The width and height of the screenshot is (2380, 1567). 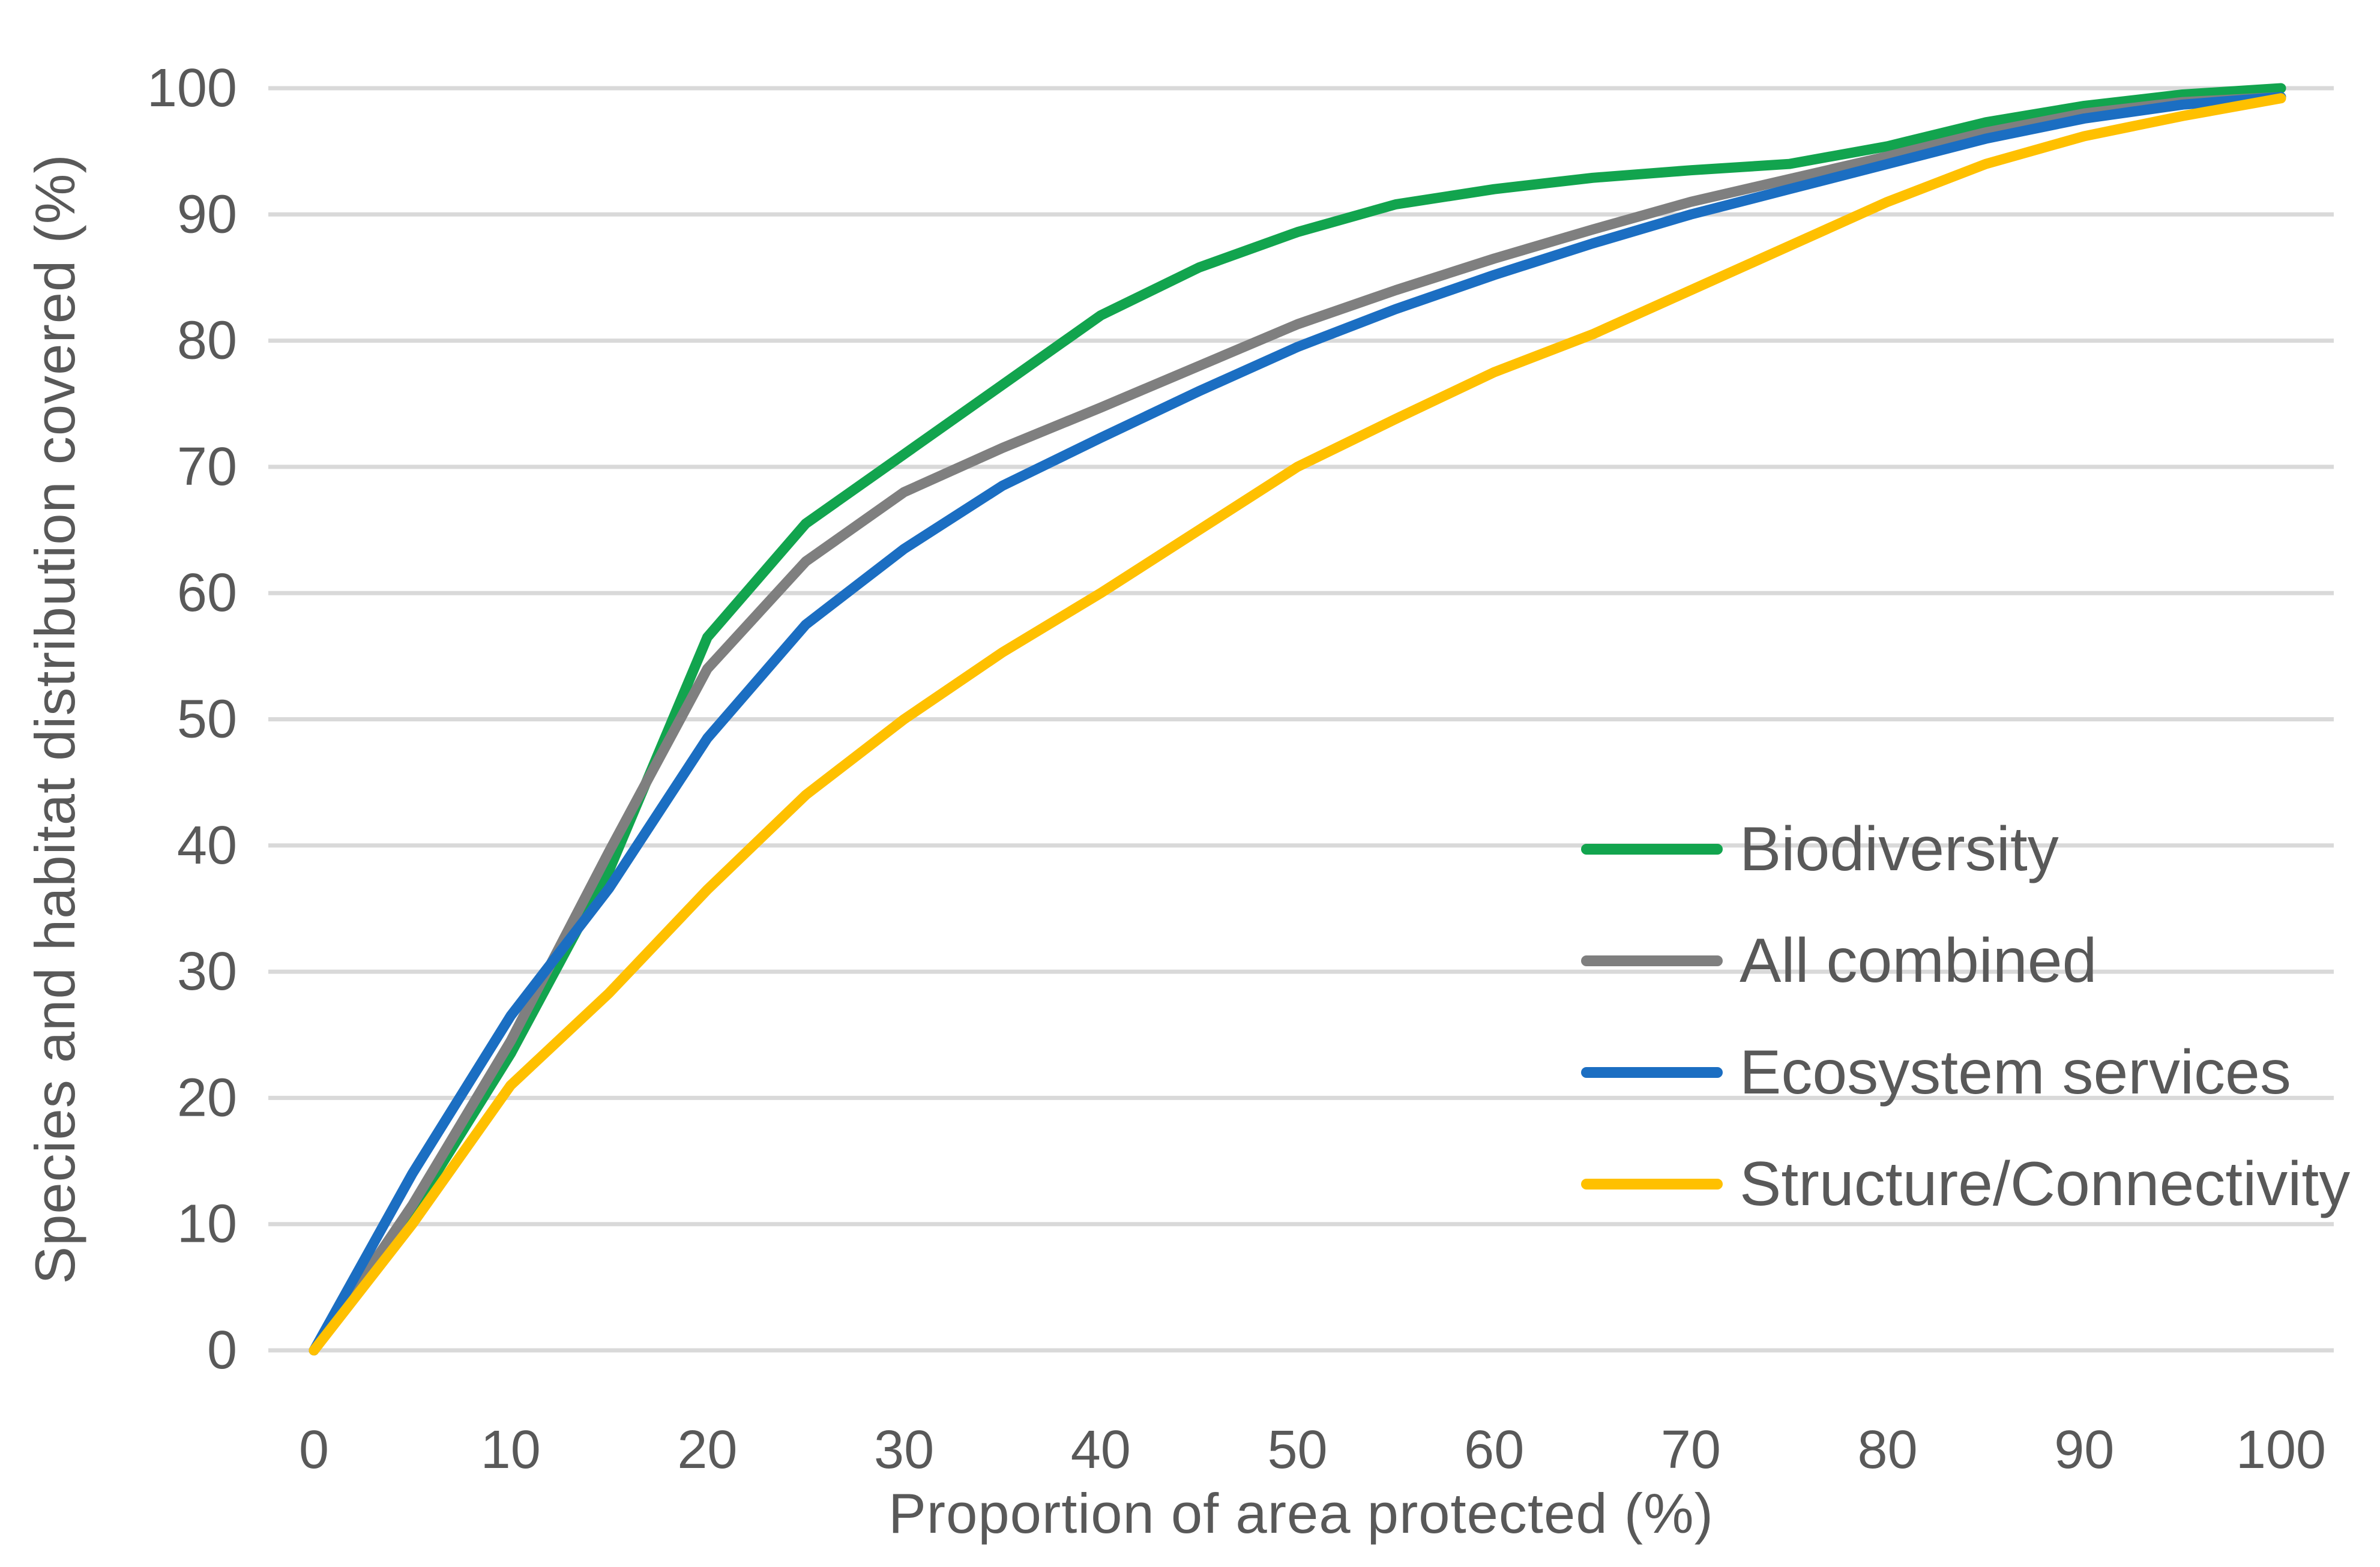 I want to click on x-tick-label: 0, so click(x=314, y=1450).